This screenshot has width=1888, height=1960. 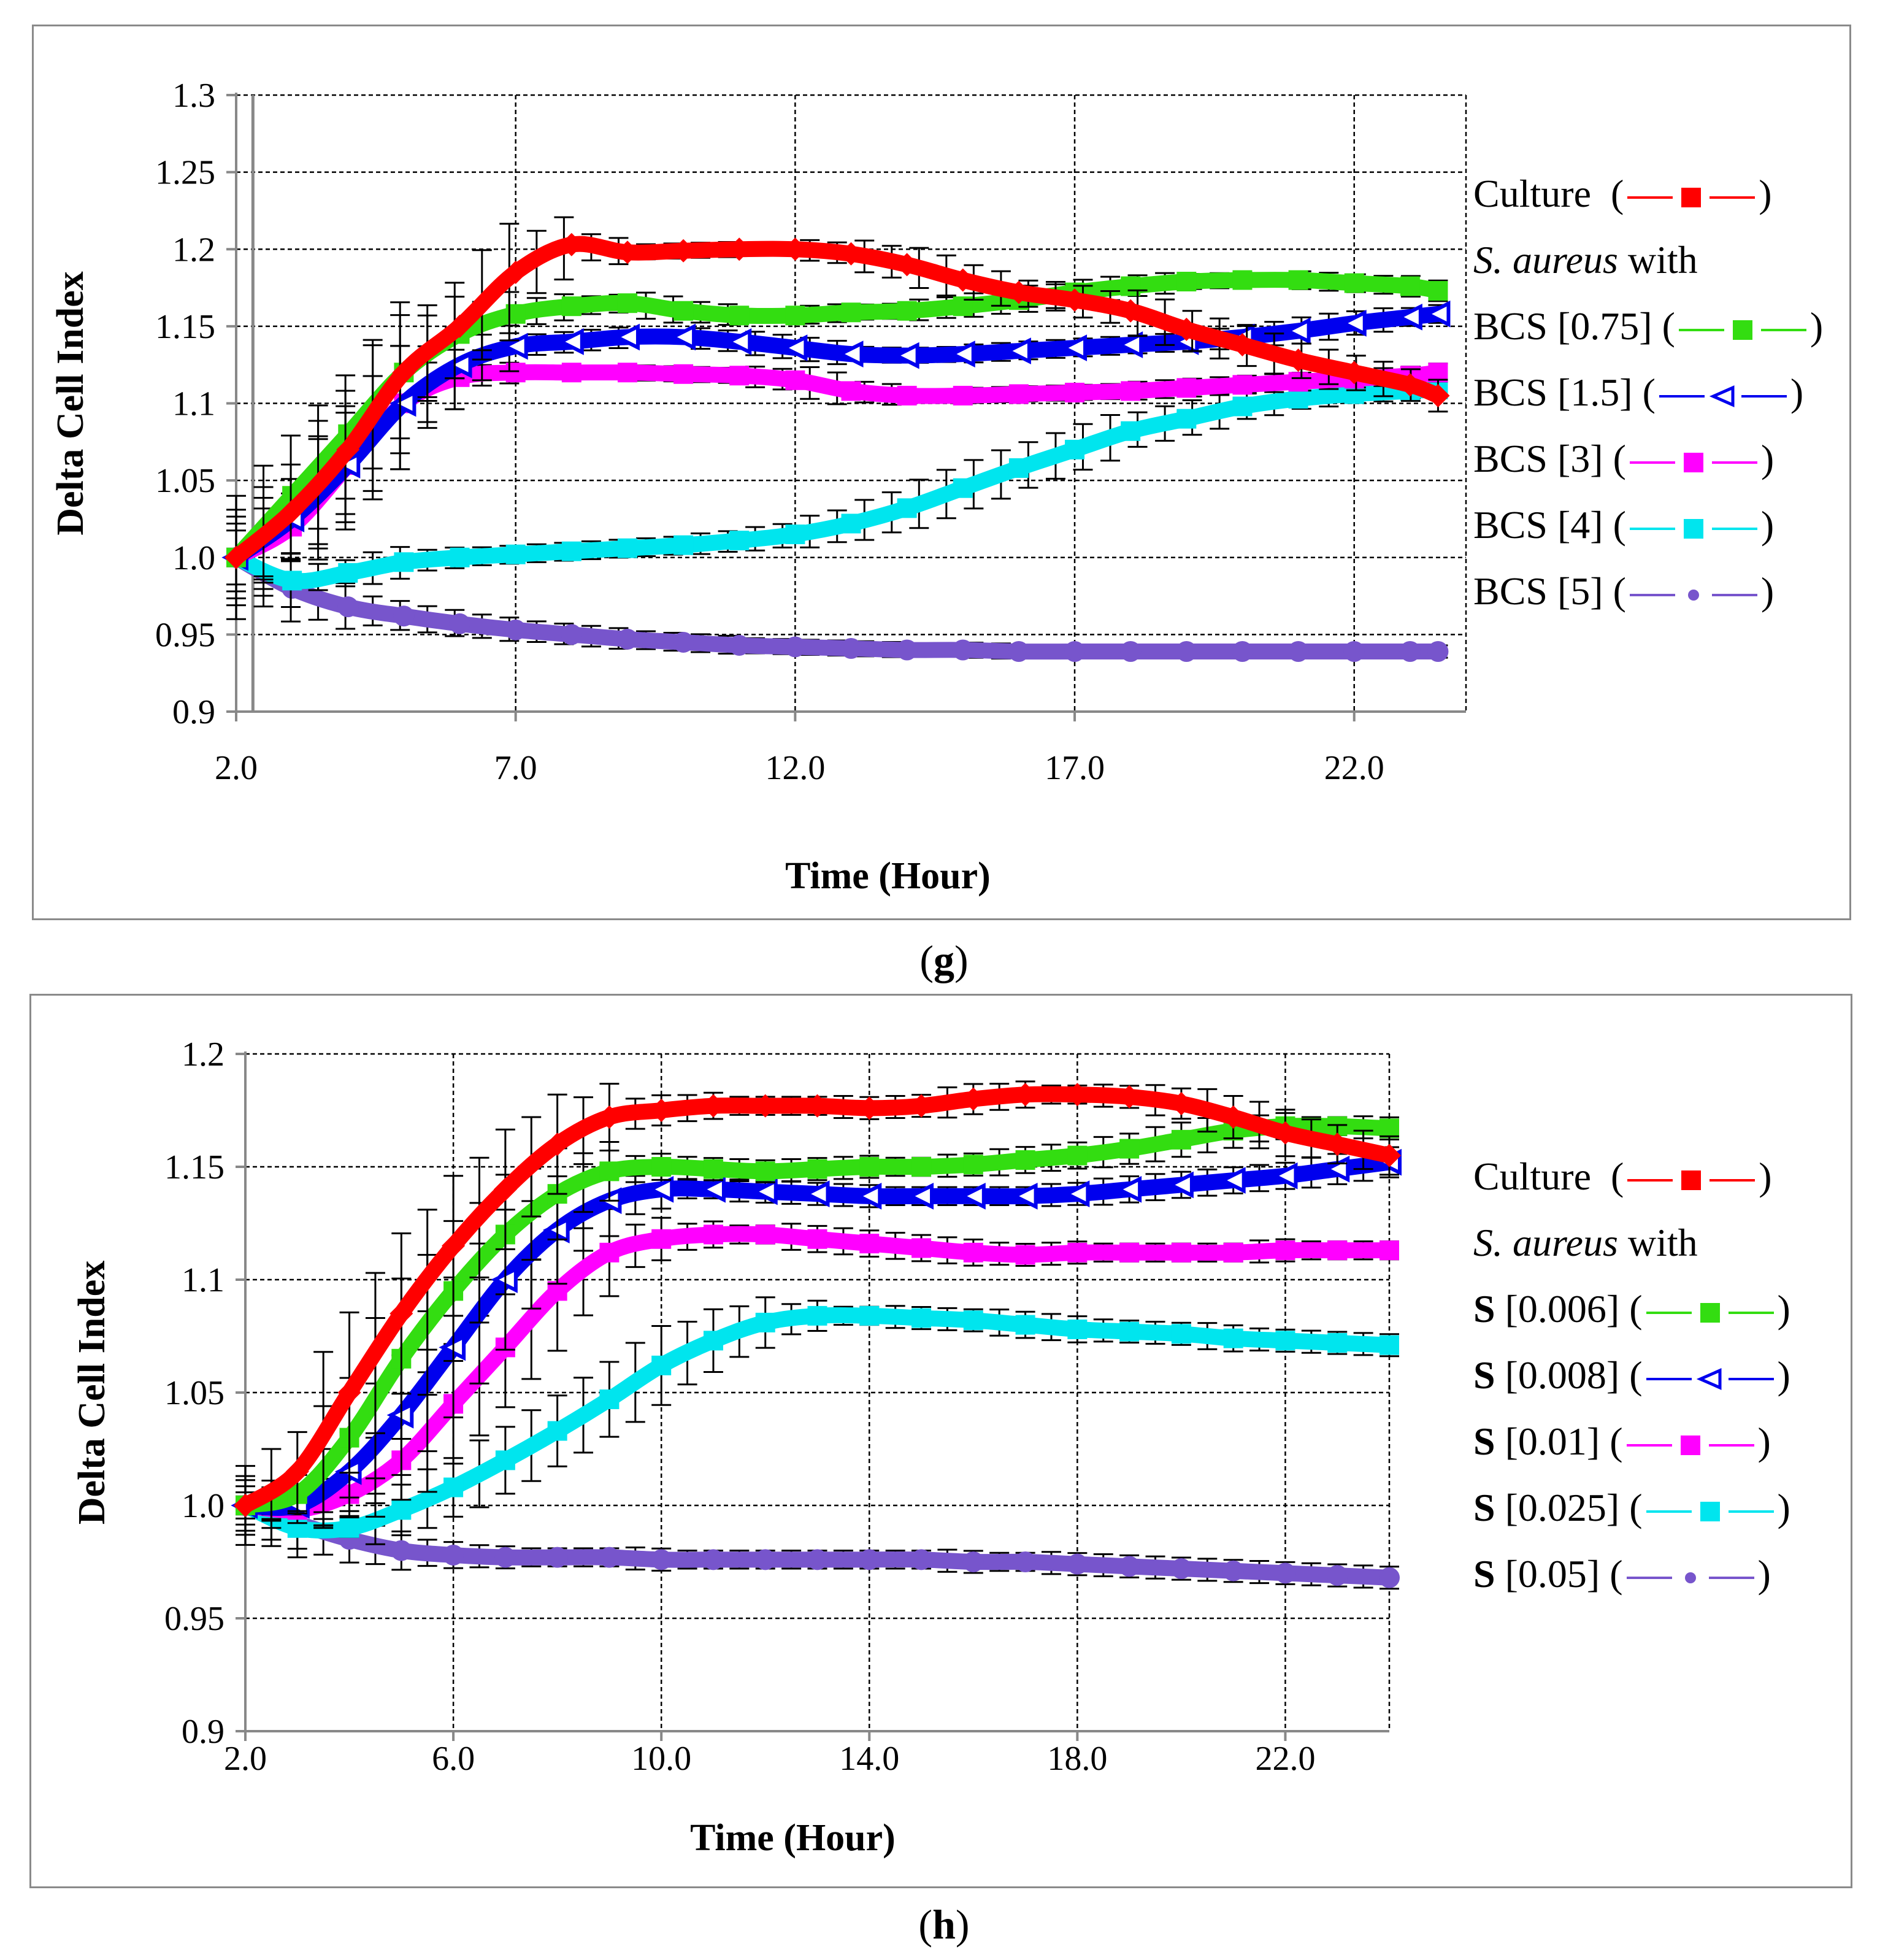 What do you see at coordinates (453, 1759) in the screenshot?
I see `x-tick-label: 6.0` at bounding box center [453, 1759].